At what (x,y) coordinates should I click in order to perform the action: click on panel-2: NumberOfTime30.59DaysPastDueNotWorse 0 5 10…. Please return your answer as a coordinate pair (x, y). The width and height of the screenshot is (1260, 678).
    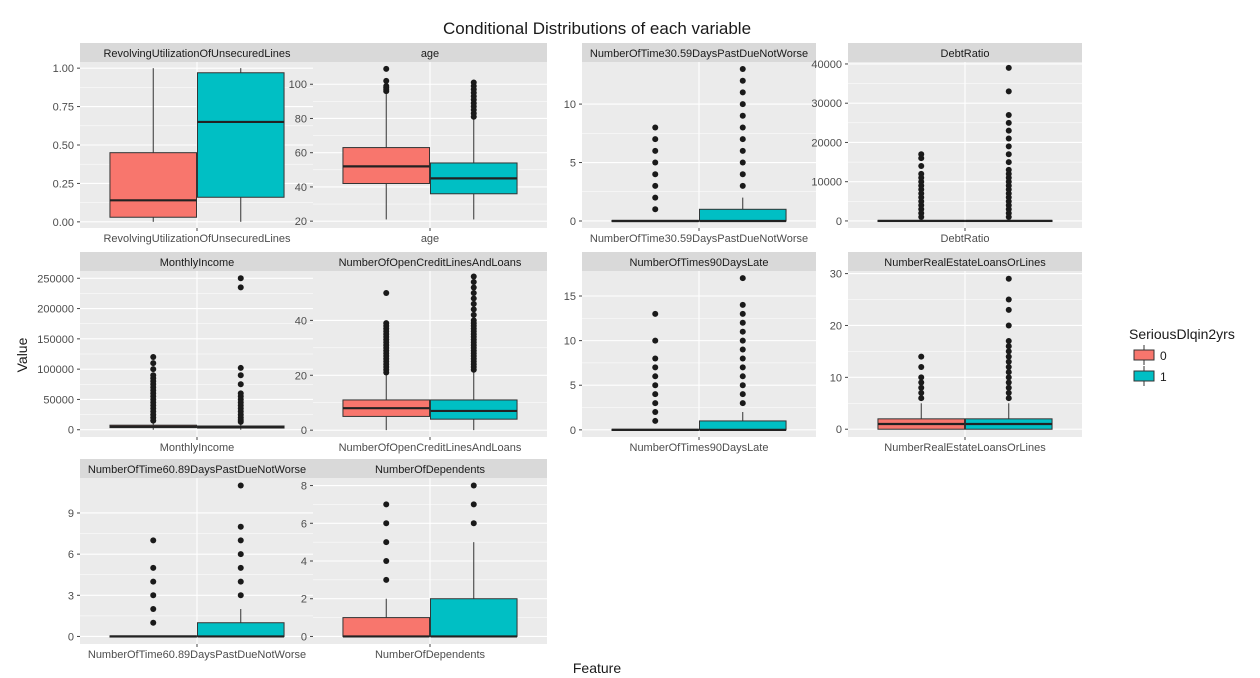
    Looking at the image, I should click on (690, 144).